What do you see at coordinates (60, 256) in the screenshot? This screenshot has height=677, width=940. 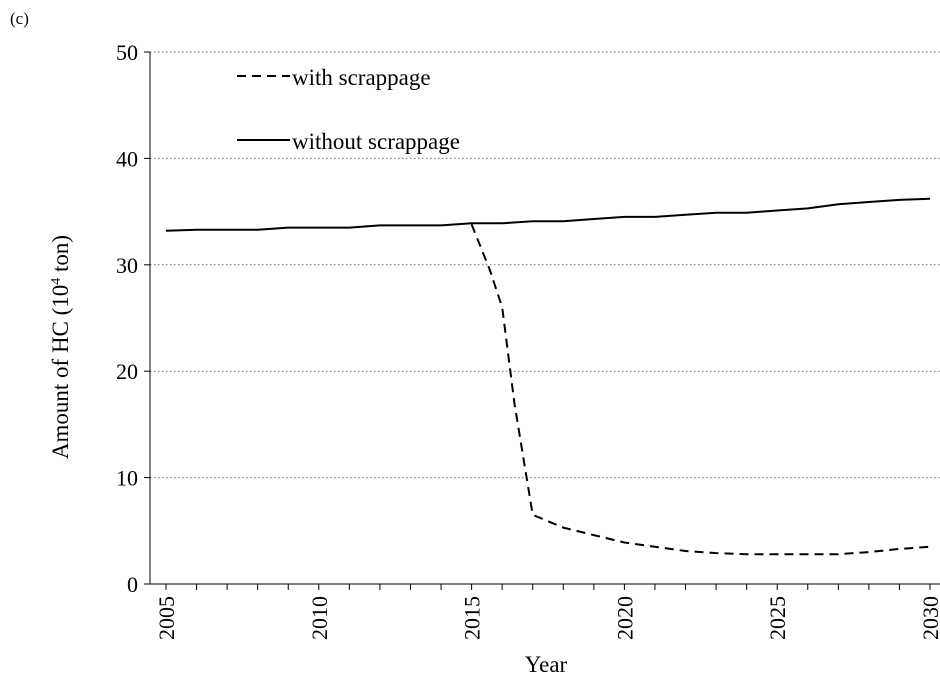 I see `y-axis-title-suffix: ton)` at bounding box center [60, 256].